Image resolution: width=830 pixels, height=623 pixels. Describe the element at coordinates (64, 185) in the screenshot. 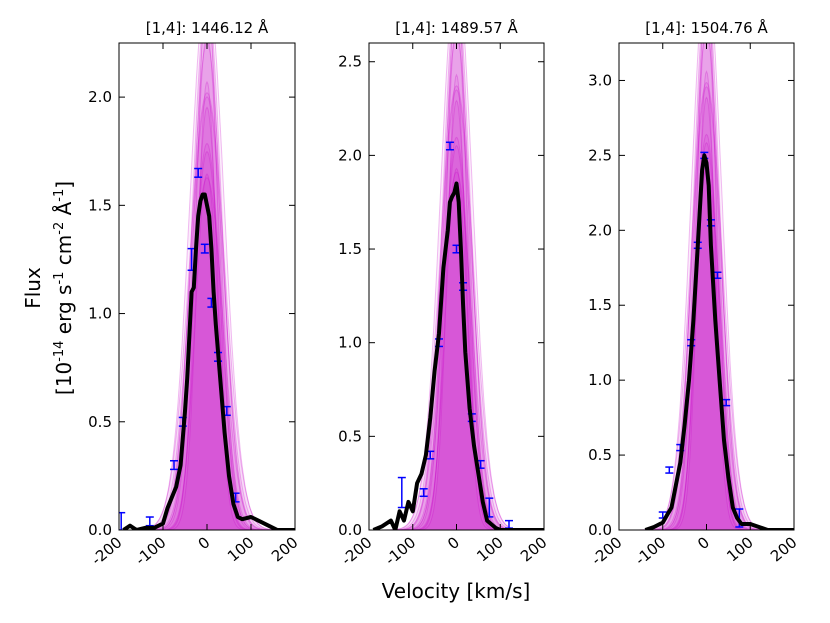

I see `y-label-part: ]` at that location.